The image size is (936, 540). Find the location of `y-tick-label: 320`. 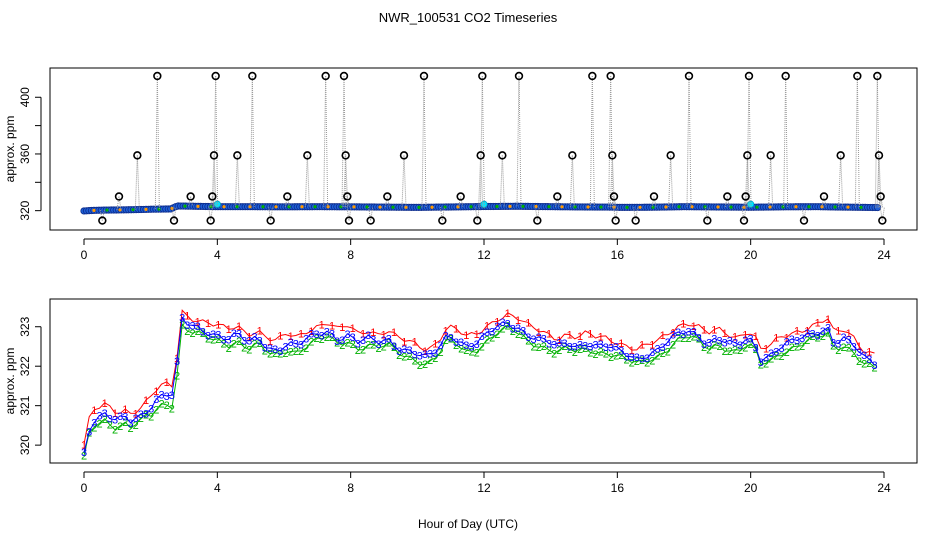

y-tick-label: 320 is located at coordinates (25, 210).